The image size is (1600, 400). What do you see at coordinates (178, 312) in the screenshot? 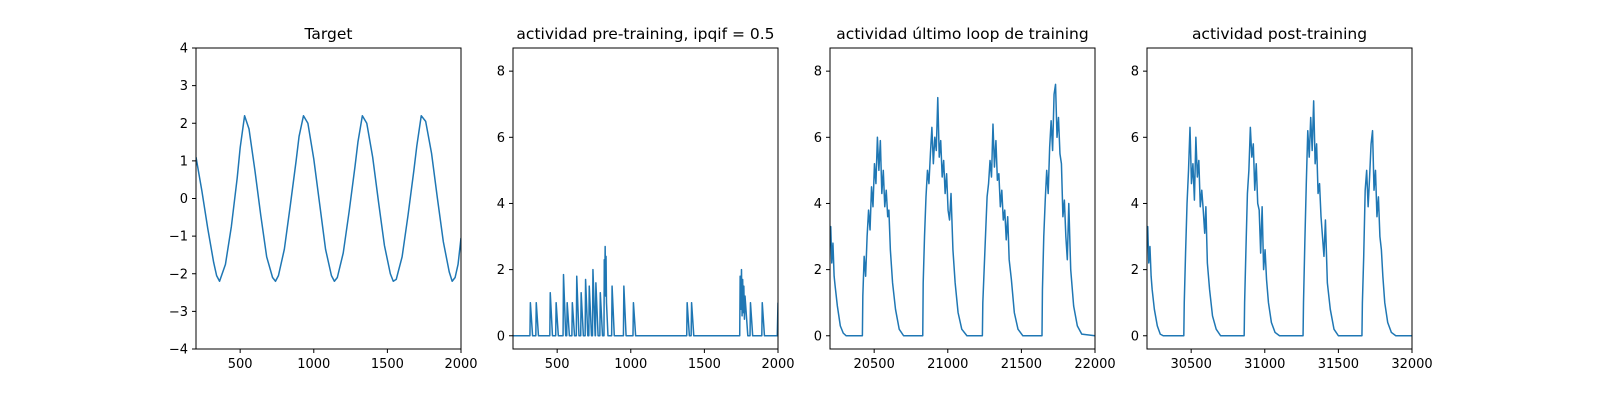
I see `y-tick-label: −3` at bounding box center [178, 312].